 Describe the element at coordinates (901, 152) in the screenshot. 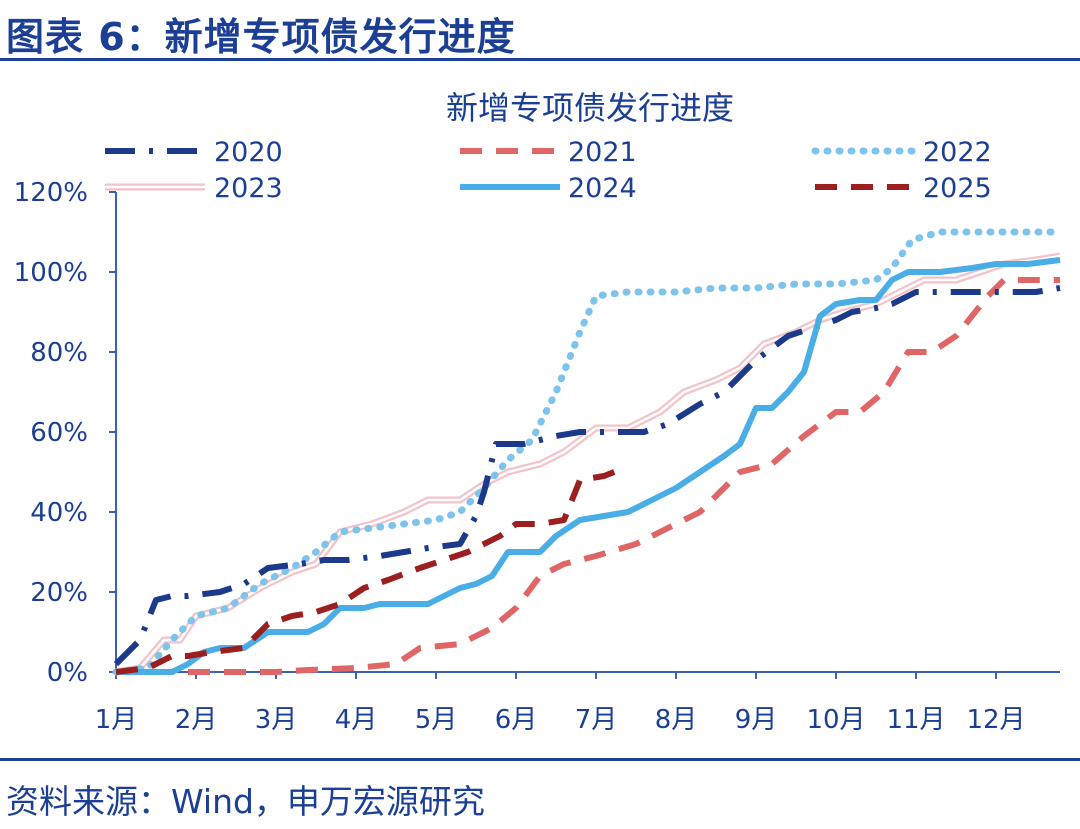

I see `legend-item-2022: 2022` at that location.